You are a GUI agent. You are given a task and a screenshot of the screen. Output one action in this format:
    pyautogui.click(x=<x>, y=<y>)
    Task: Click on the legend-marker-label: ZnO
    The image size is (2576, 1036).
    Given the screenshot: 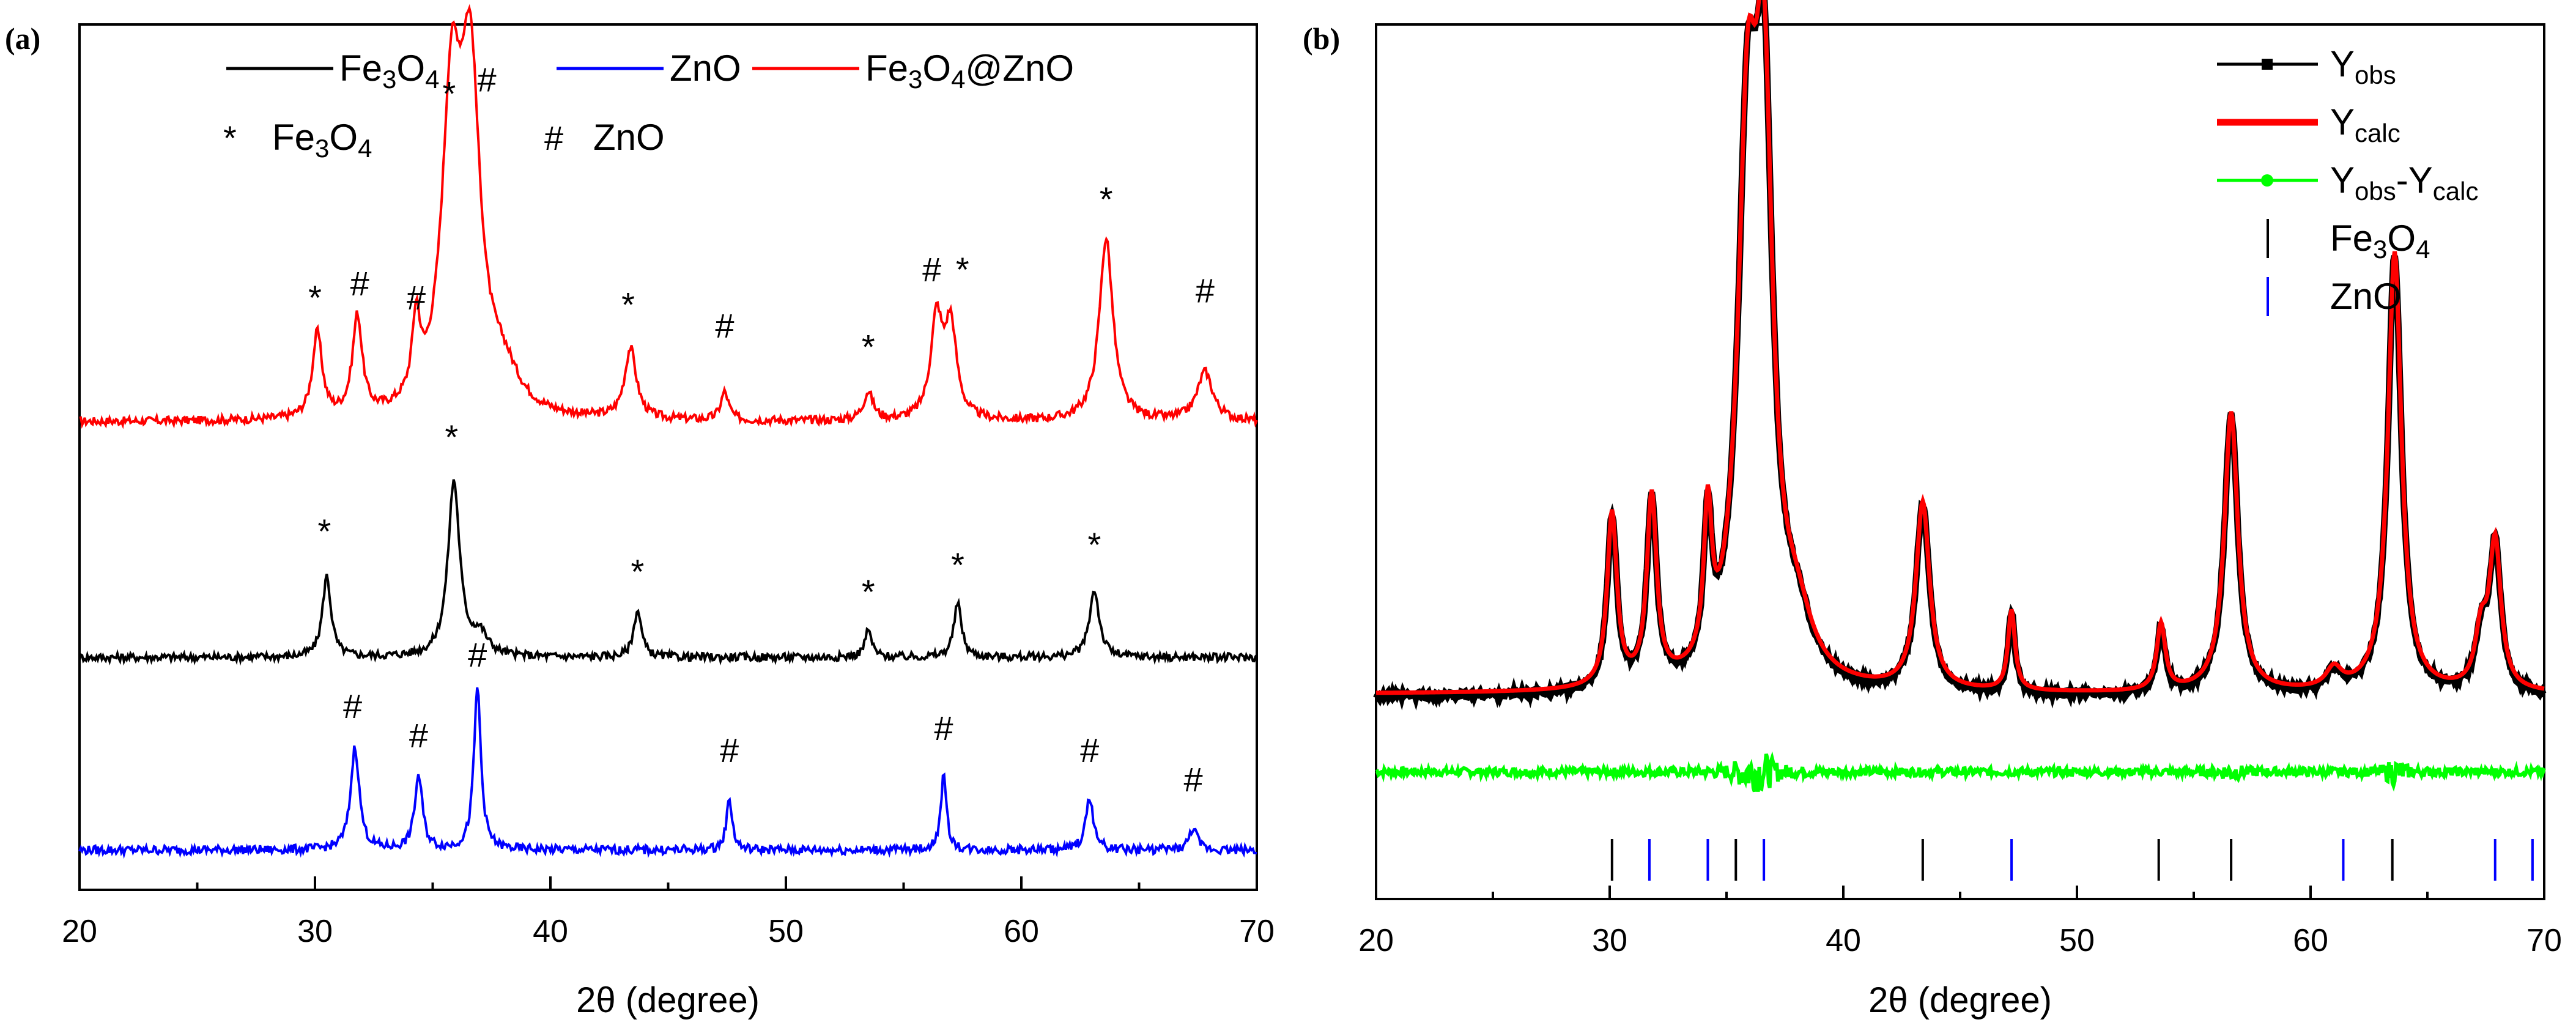 What is the action you would take?
    pyautogui.click(x=629, y=137)
    